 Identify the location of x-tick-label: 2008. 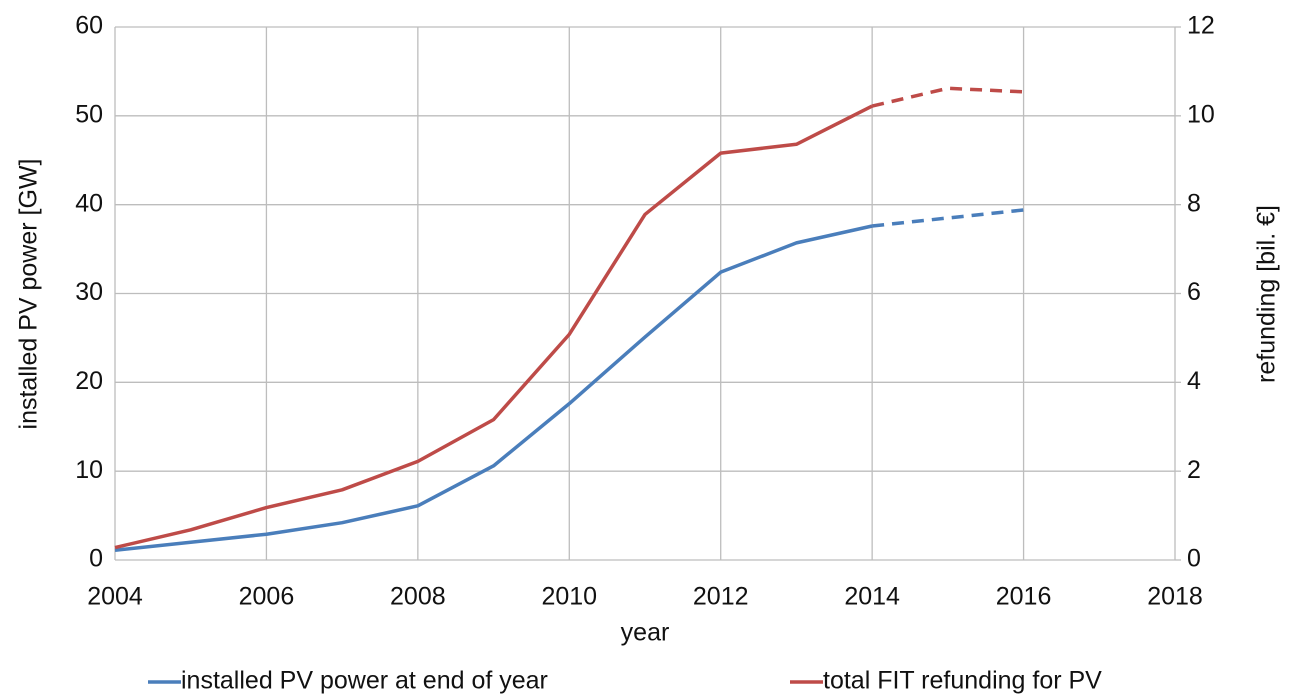
(418, 597).